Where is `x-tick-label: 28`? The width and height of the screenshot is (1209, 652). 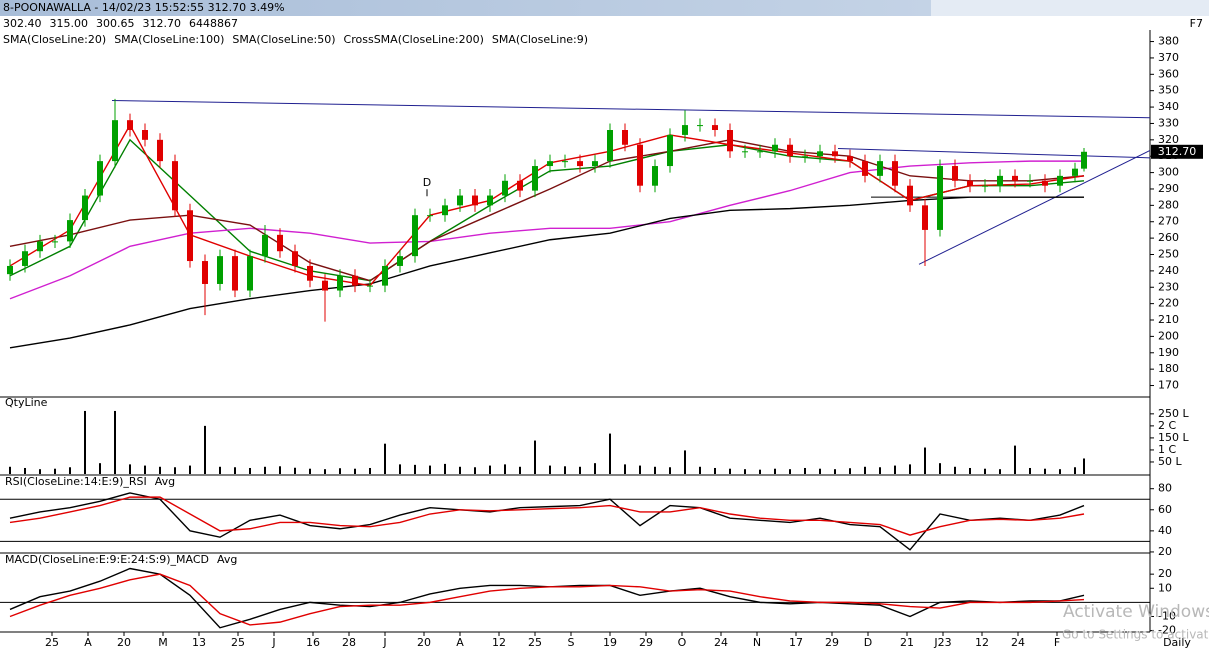 x-tick-label: 28 is located at coordinates (349, 642).